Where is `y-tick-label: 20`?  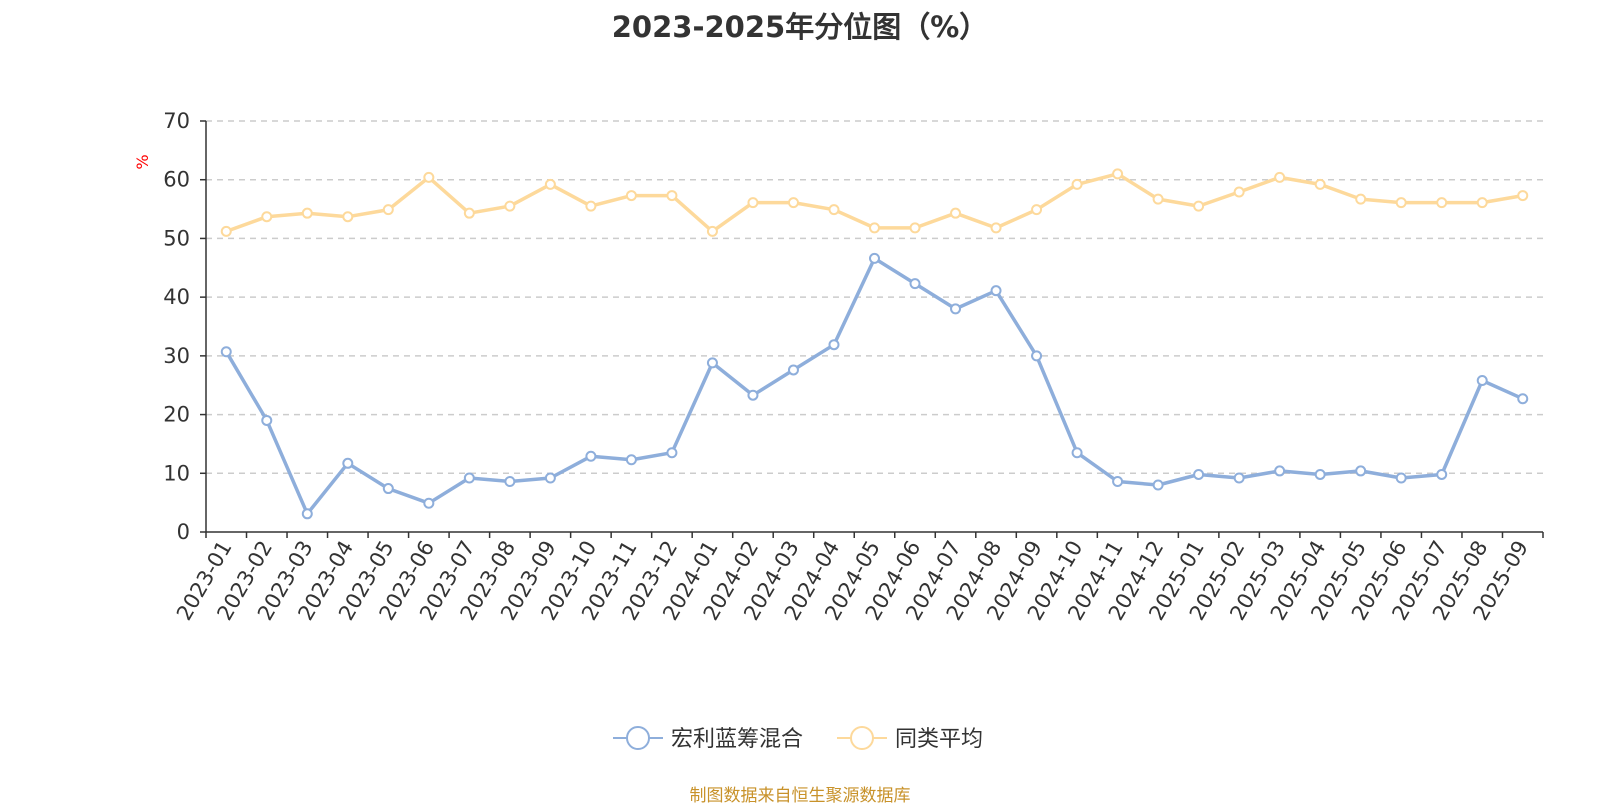
y-tick-label: 20 is located at coordinates (176, 415).